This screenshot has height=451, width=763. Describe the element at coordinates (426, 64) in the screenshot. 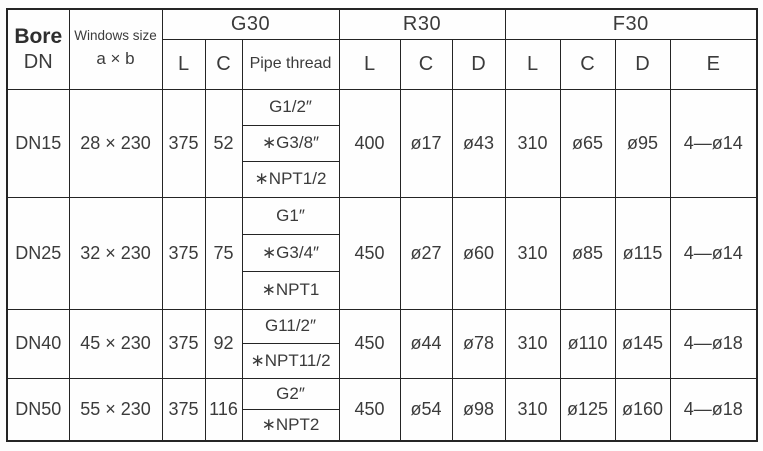

I see `header-r30-c: C` at that location.